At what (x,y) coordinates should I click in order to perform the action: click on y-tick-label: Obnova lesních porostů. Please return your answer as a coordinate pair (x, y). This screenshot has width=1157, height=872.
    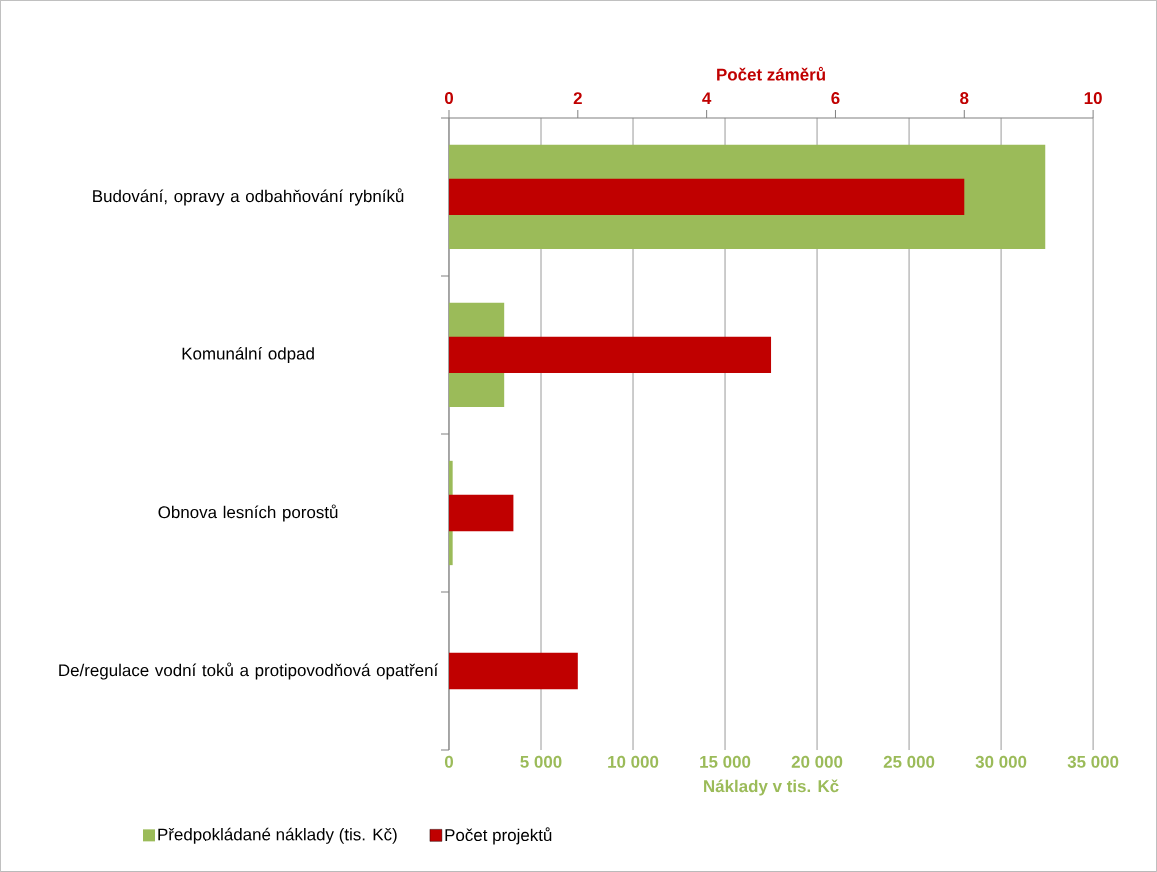
    Looking at the image, I should click on (248, 513).